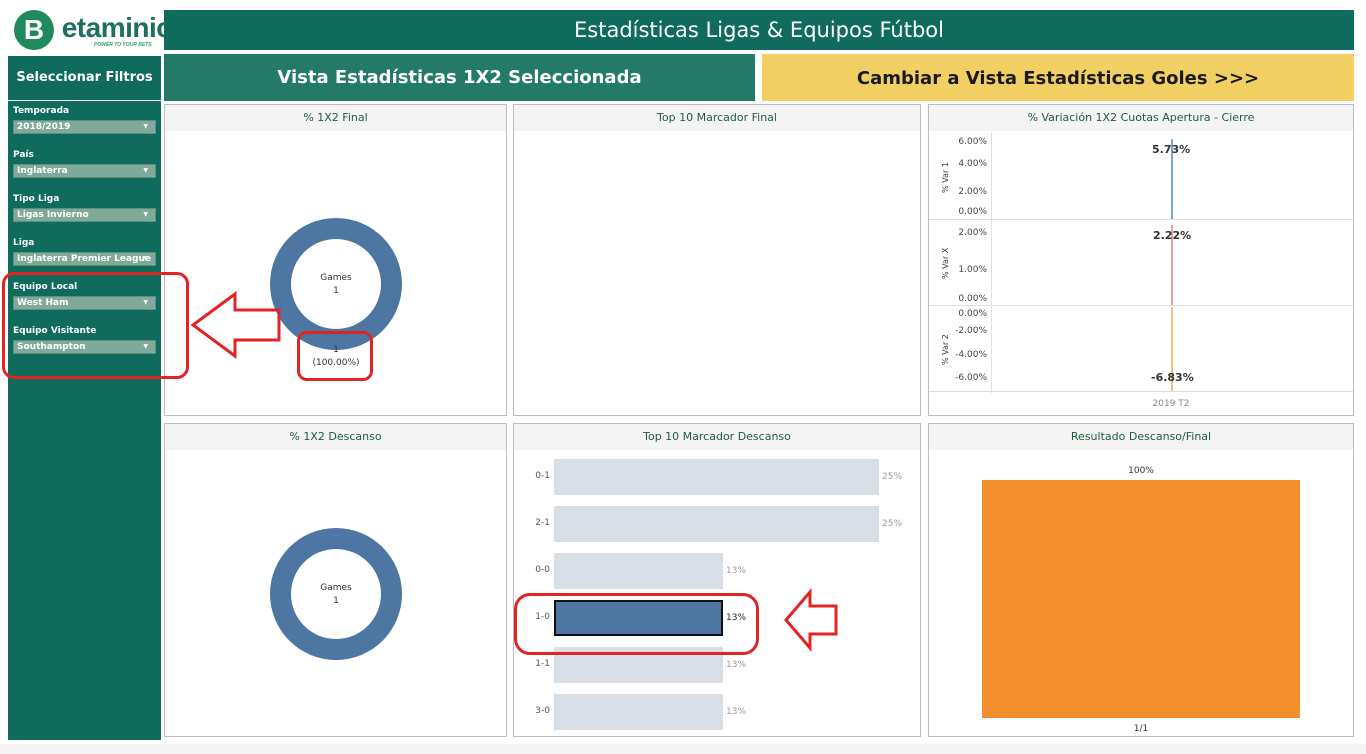 The image size is (1366, 754). What do you see at coordinates (335, 118) in the screenshot?
I see `panel-title: % 1X2 Final` at bounding box center [335, 118].